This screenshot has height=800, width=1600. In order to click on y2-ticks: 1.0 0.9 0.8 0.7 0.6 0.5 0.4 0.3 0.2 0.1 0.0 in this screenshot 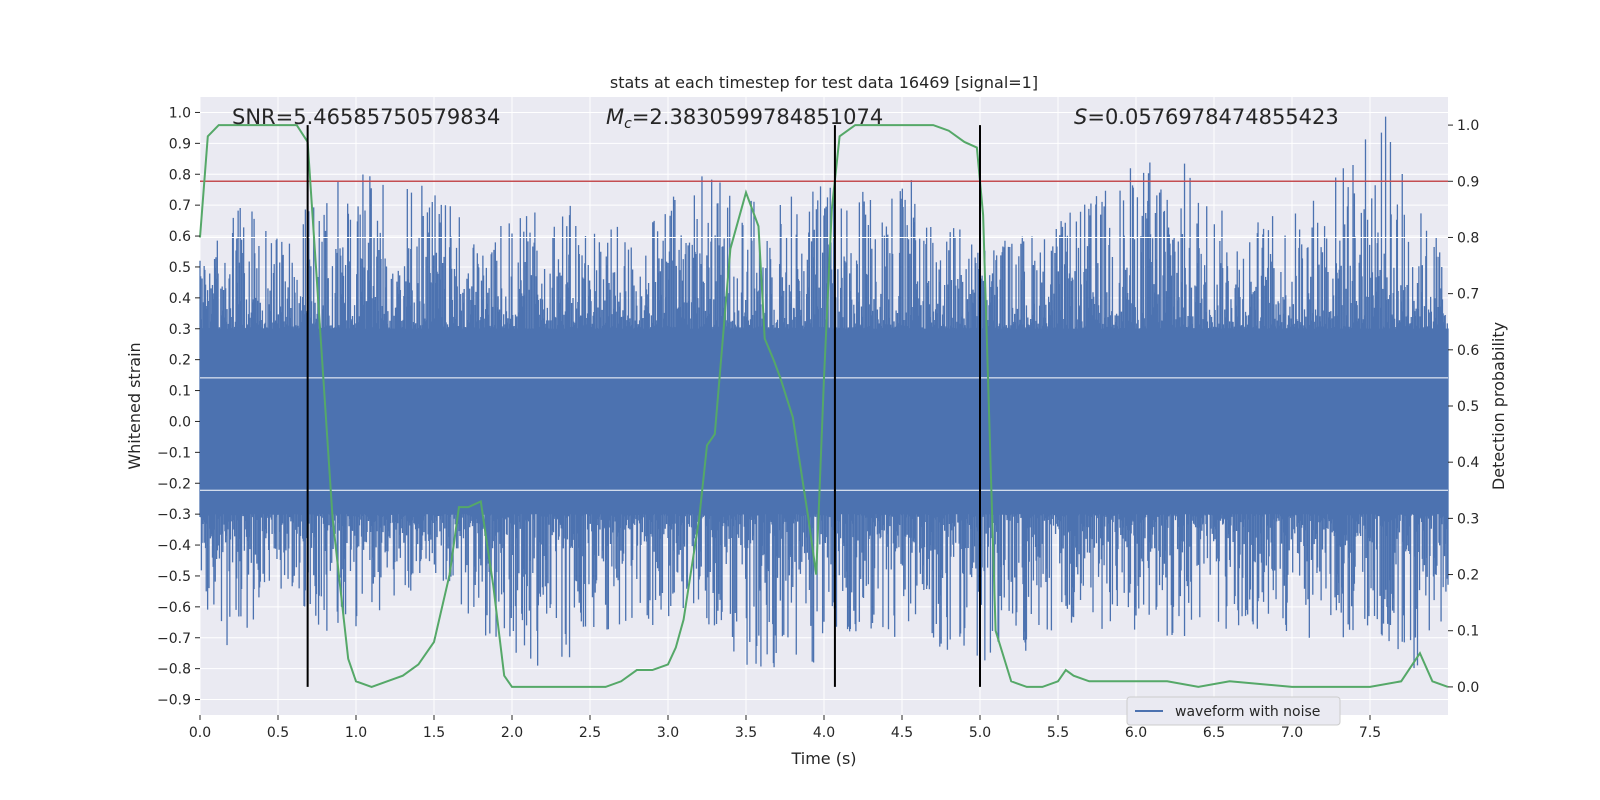, I will do `click(1463, 407)`.